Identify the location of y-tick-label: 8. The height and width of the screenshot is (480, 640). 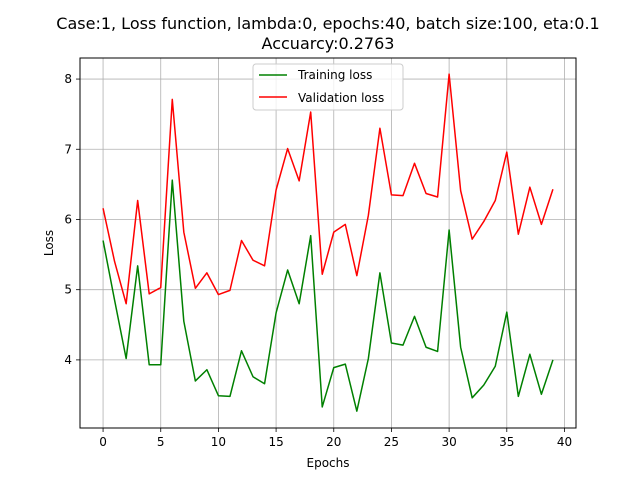
(68, 79).